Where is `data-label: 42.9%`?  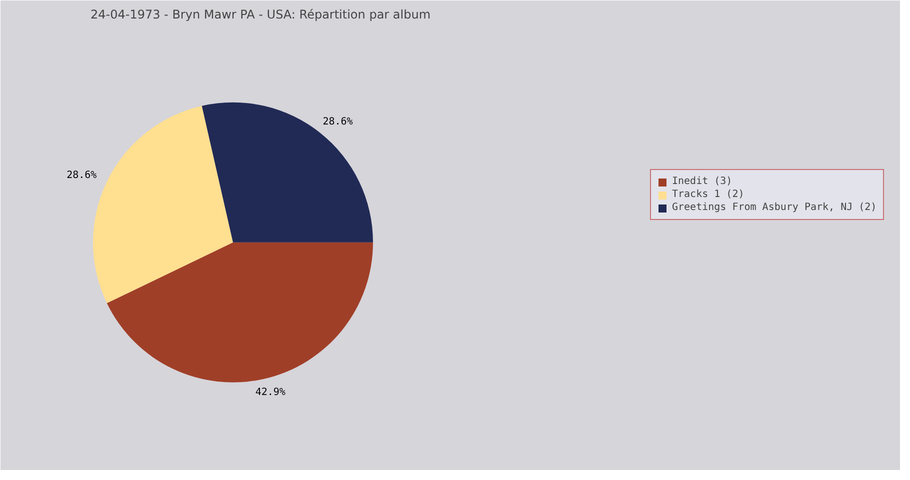
data-label: 42.9% is located at coordinates (270, 392).